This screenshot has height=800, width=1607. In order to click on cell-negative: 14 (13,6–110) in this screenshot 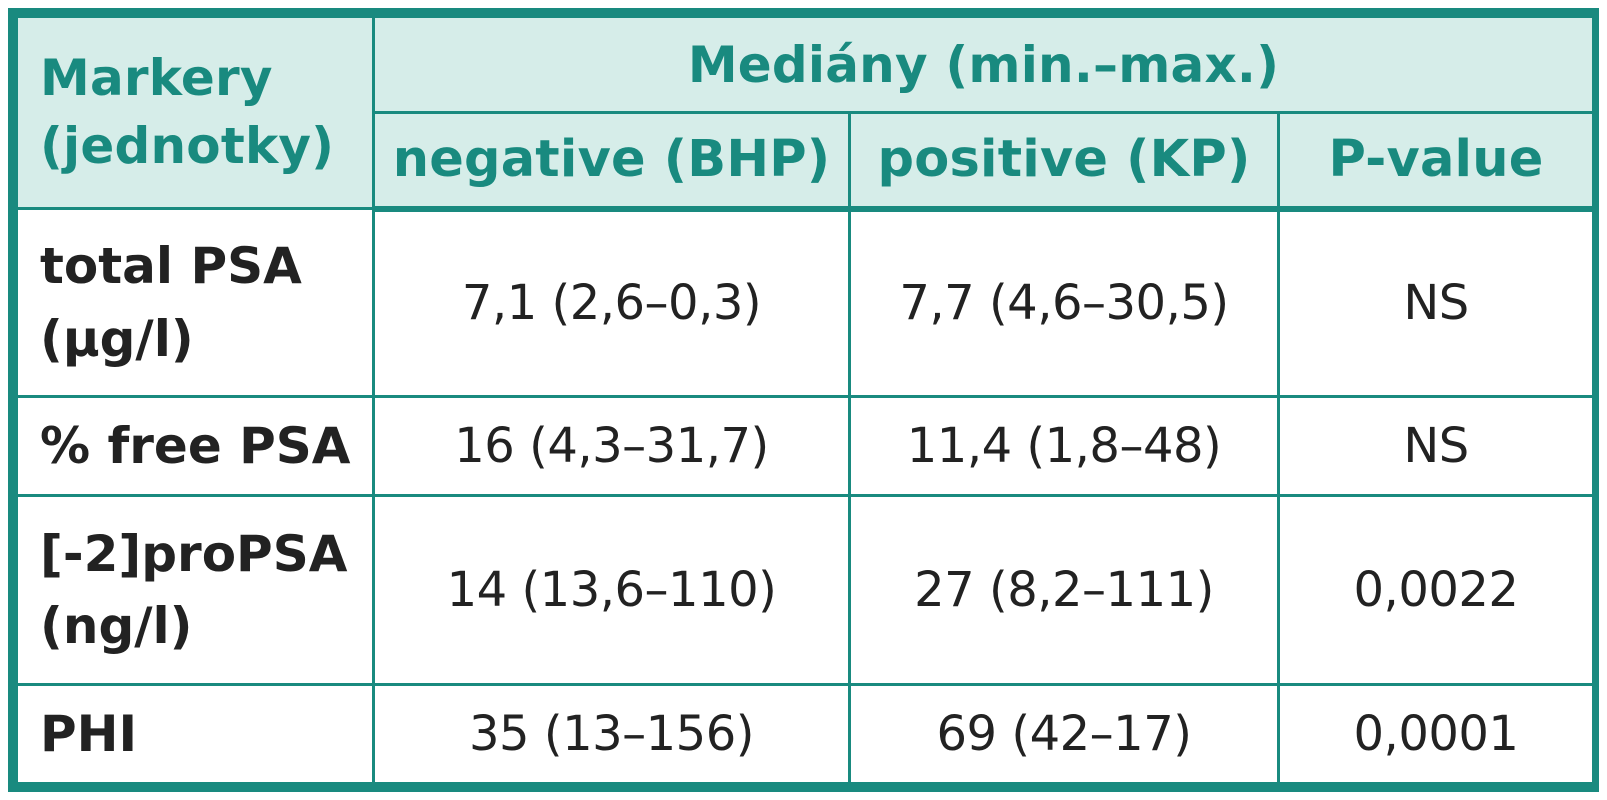, I will do `click(611, 590)`.